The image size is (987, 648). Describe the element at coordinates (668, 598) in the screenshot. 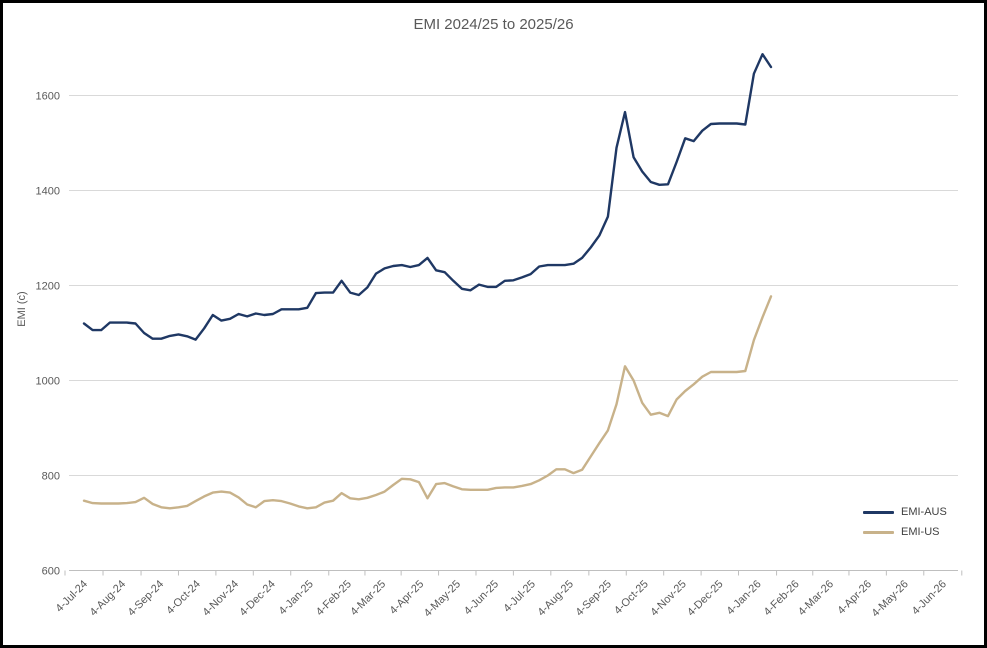

I see `x-tick-label: 4-Nov-25` at that location.